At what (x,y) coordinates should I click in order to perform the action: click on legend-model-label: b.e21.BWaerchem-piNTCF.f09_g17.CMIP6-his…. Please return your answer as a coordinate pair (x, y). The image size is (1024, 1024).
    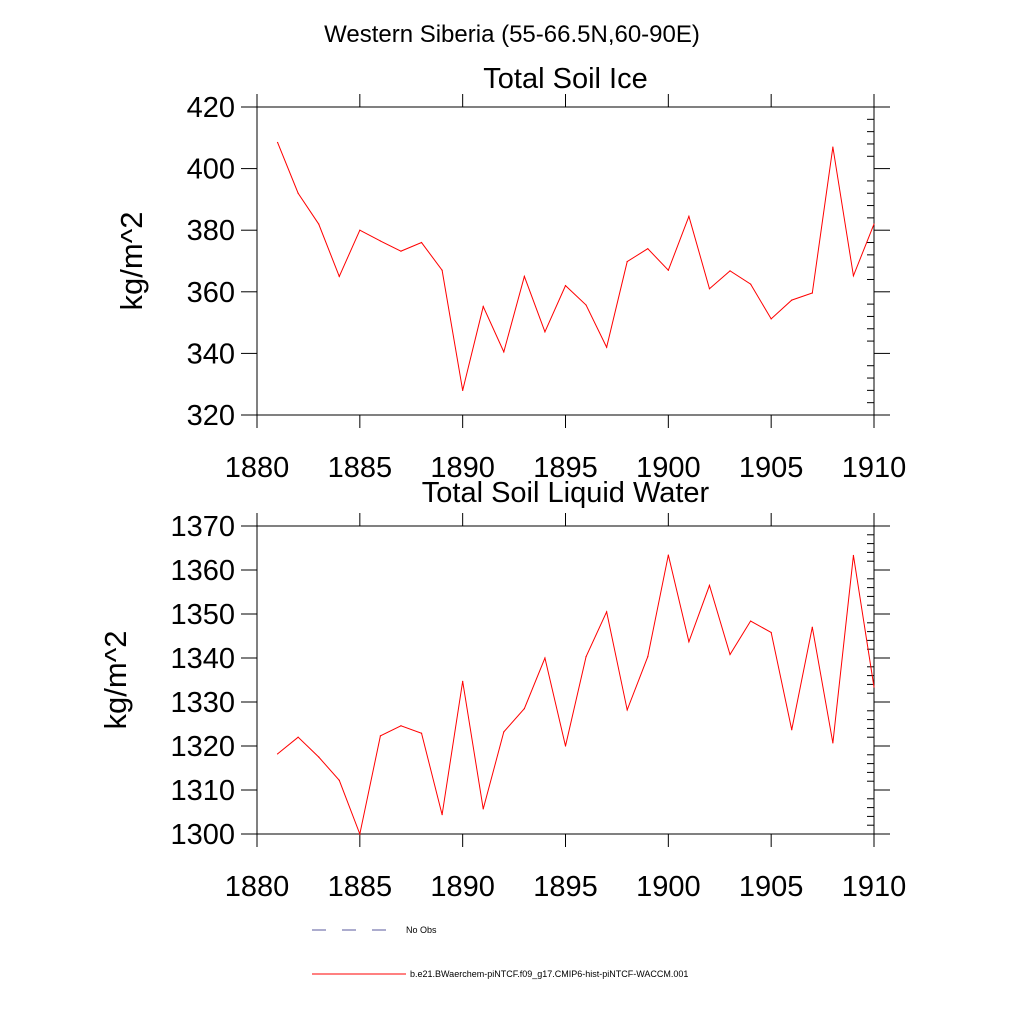
    Looking at the image, I should click on (549, 974).